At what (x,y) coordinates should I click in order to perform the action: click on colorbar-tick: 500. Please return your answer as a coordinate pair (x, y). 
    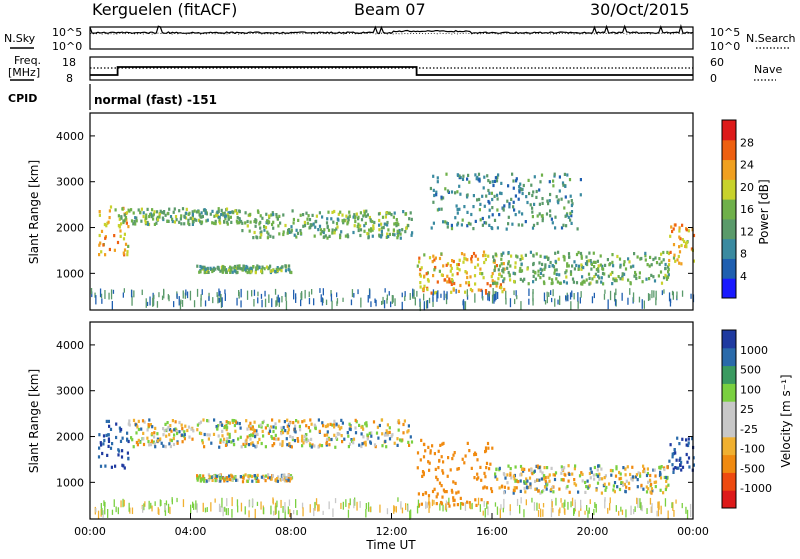
    Looking at the image, I should click on (750, 370).